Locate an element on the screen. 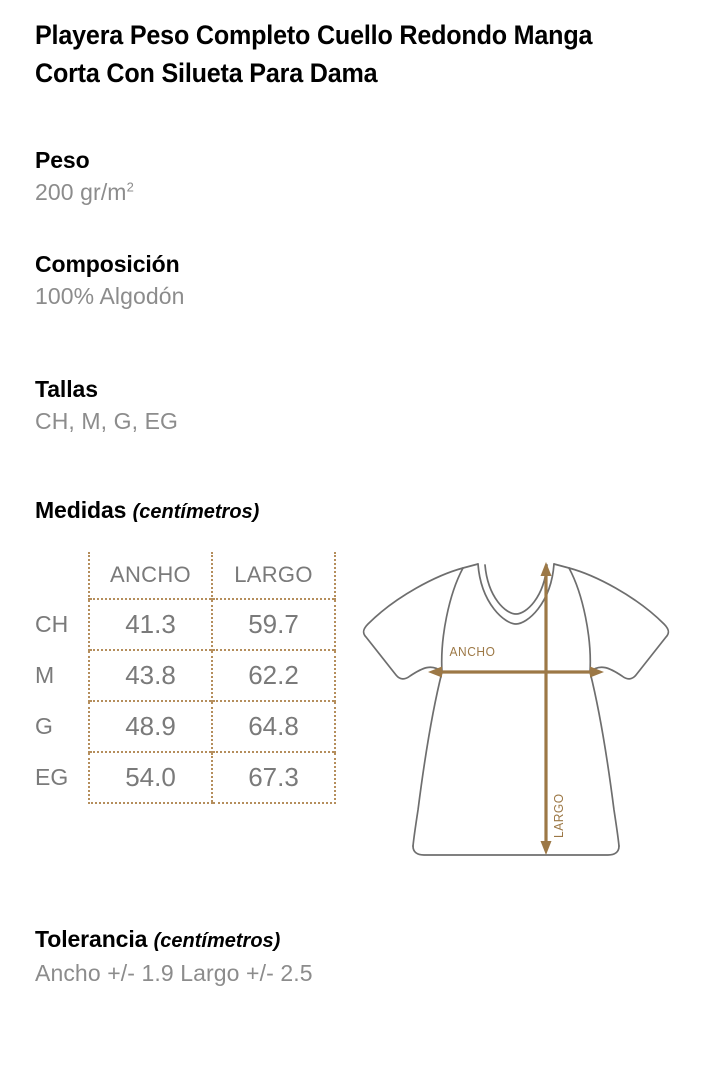 The image size is (711, 1072). spec-peso-value: 200 gr/m2 is located at coordinates (345, 192).